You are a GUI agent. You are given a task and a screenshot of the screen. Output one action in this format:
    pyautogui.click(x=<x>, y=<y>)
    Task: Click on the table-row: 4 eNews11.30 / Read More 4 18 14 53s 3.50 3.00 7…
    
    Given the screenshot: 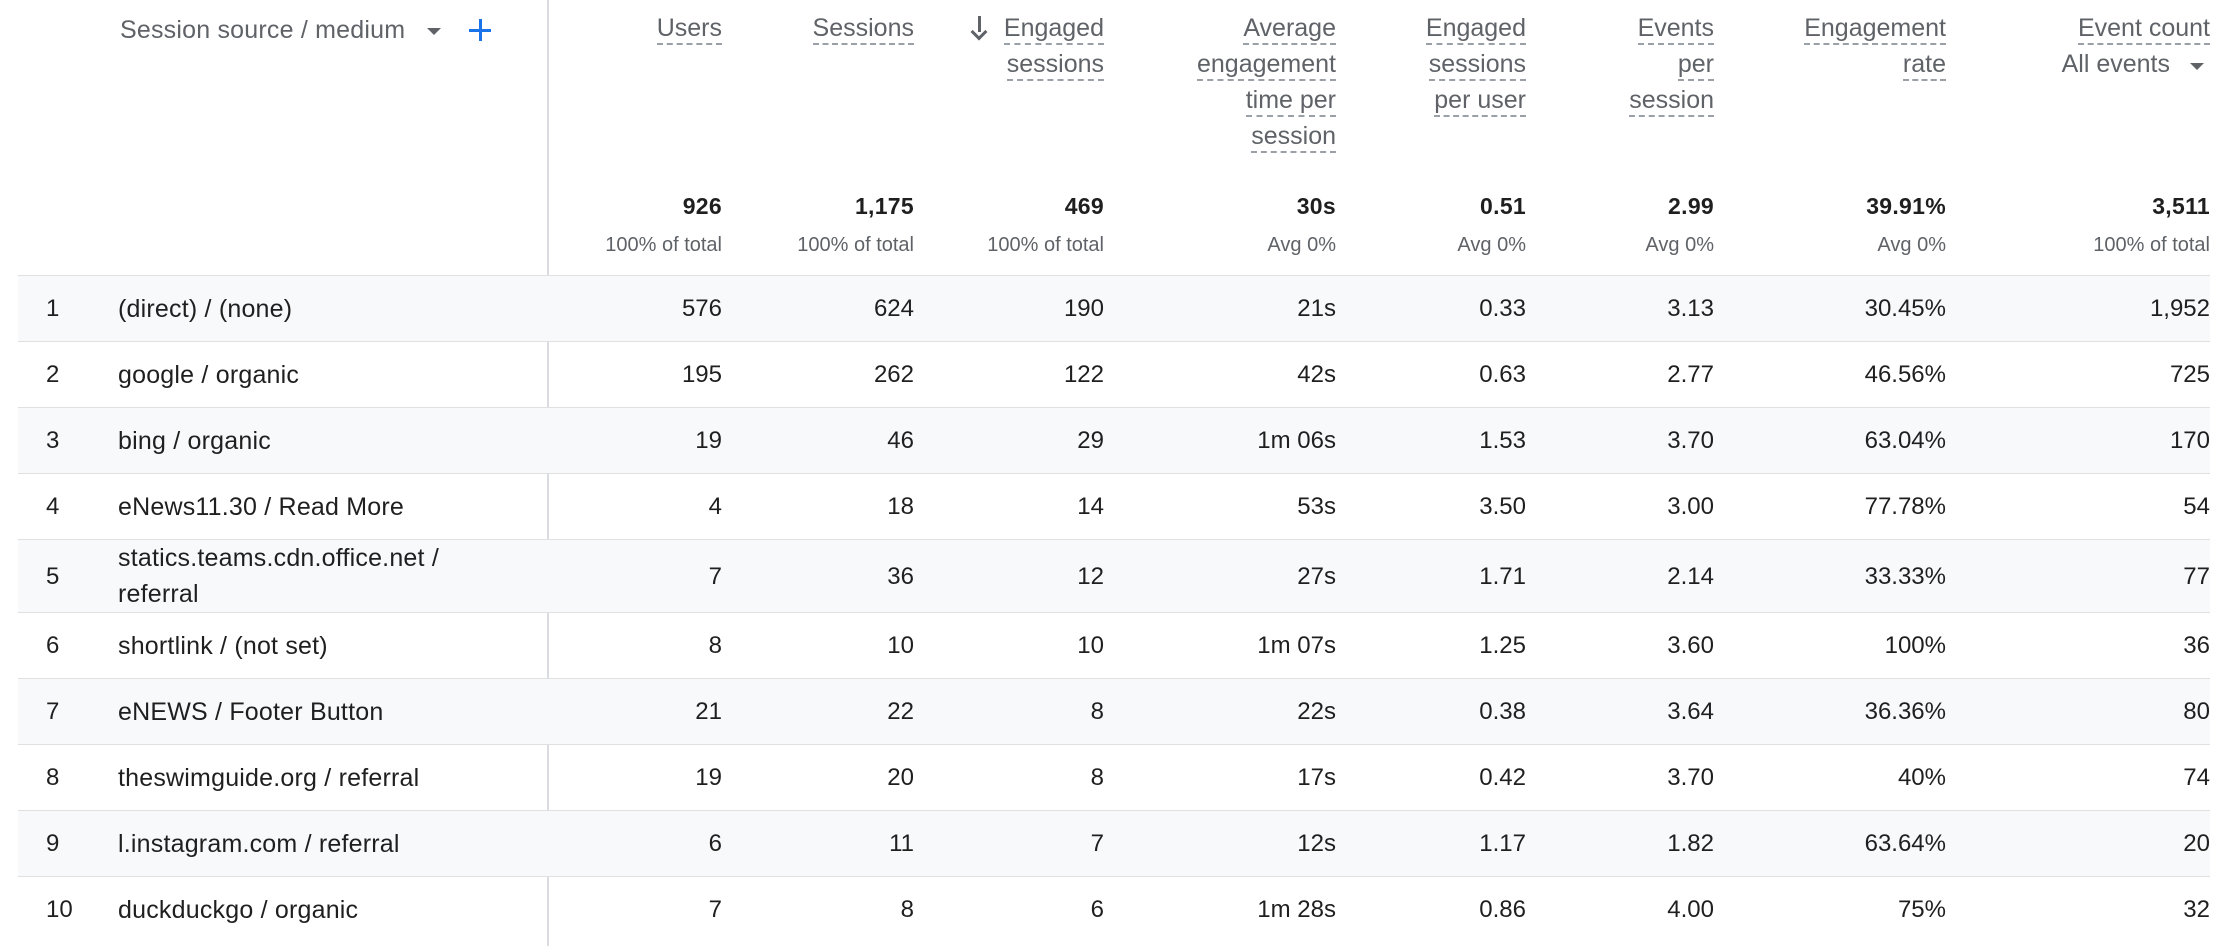 What is the action you would take?
    pyautogui.click(x=1114, y=506)
    